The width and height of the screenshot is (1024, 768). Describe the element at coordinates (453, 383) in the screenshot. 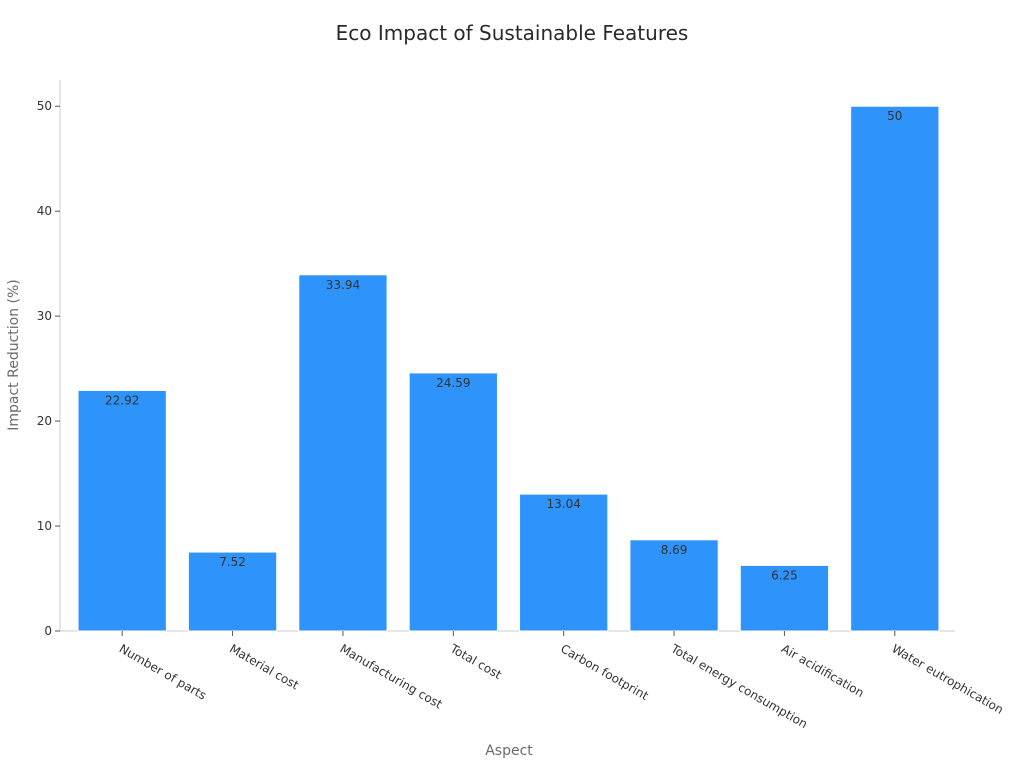

I see `bar-data-label: 24.59` at that location.